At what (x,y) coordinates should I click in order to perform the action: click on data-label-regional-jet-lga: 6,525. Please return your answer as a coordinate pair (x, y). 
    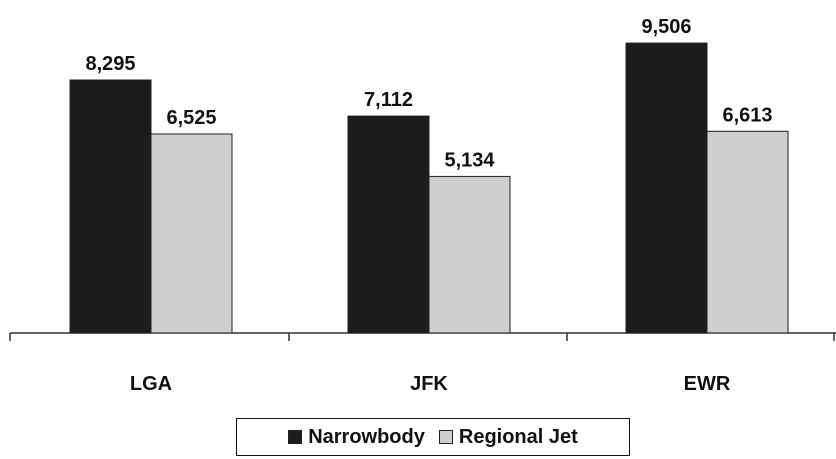
    Looking at the image, I should click on (191, 118).